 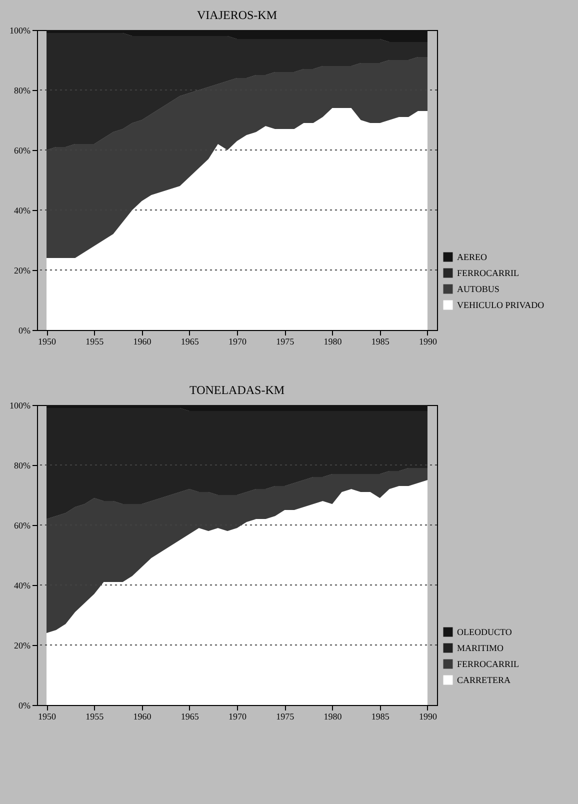 I want to click on legend-label: AUTOBUS, so click(x=478, y=289).